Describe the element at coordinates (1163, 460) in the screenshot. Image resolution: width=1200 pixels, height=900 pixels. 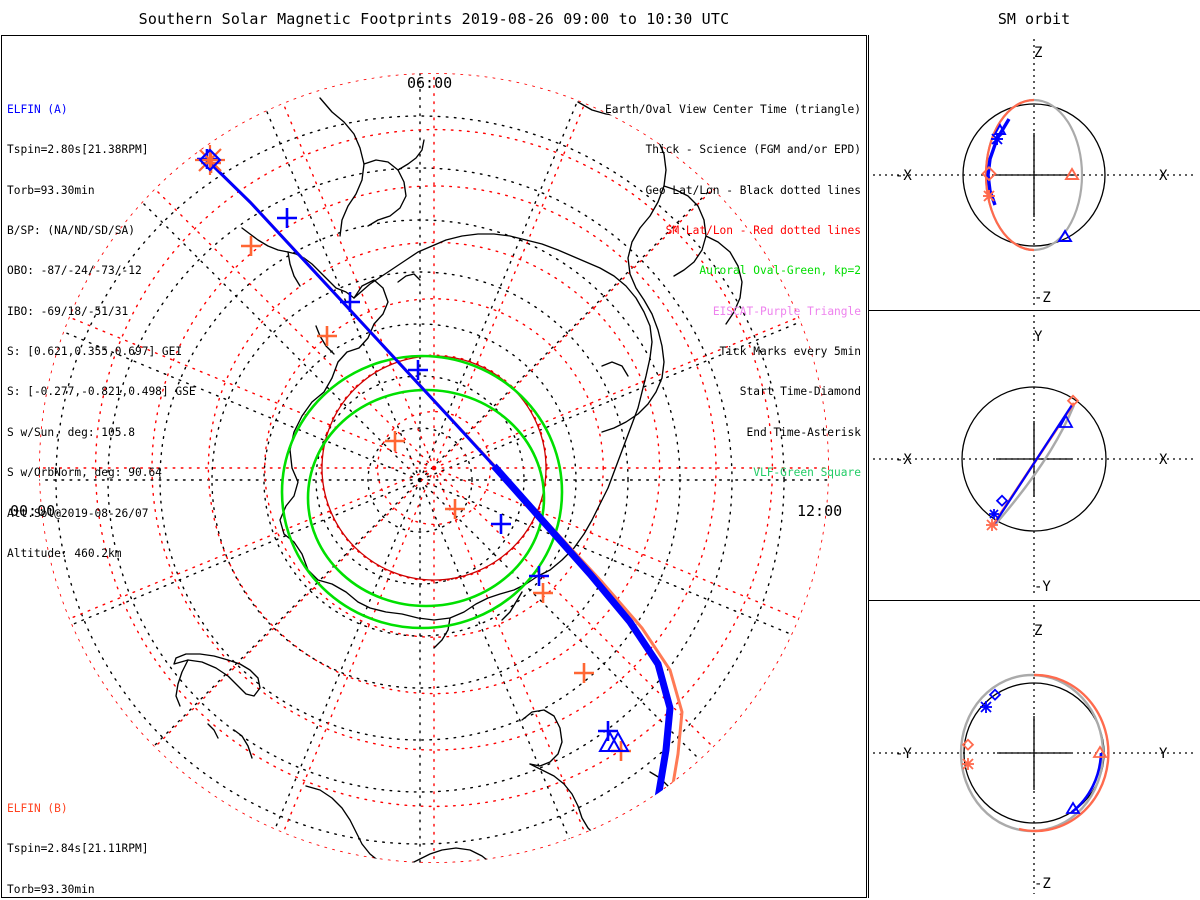
I see `orbit-xy-axis-right: X` at that location.